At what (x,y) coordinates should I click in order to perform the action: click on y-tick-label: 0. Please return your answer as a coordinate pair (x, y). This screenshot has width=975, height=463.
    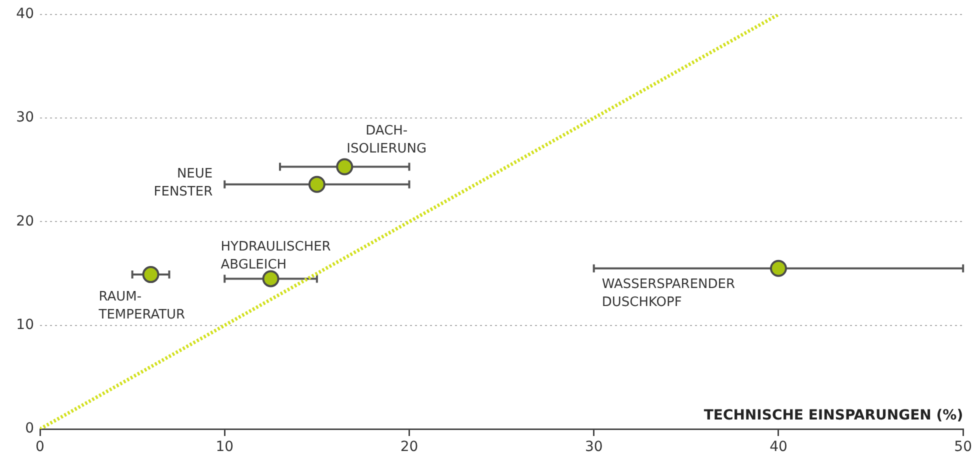
    Looking at the image, I should click on (29, 428).